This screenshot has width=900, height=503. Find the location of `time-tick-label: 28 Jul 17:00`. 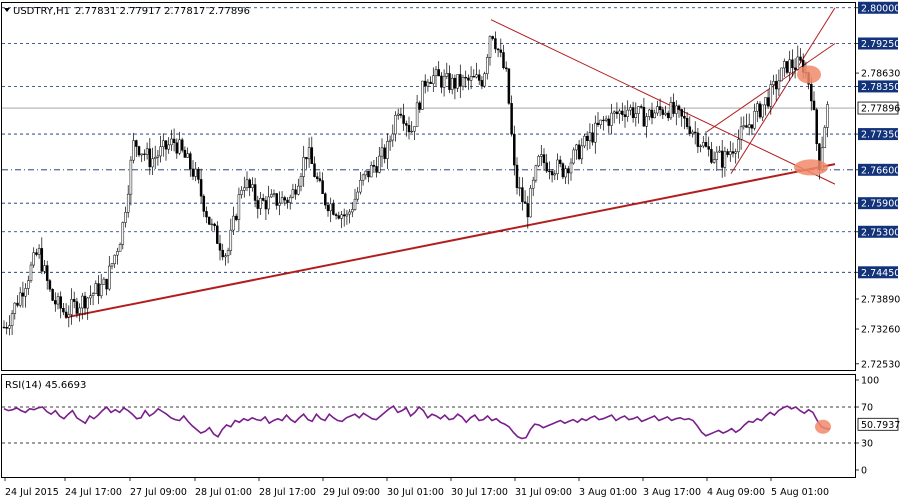

time-tick-label: 28 Jul 17:00 is located at coordinates (287, 492).